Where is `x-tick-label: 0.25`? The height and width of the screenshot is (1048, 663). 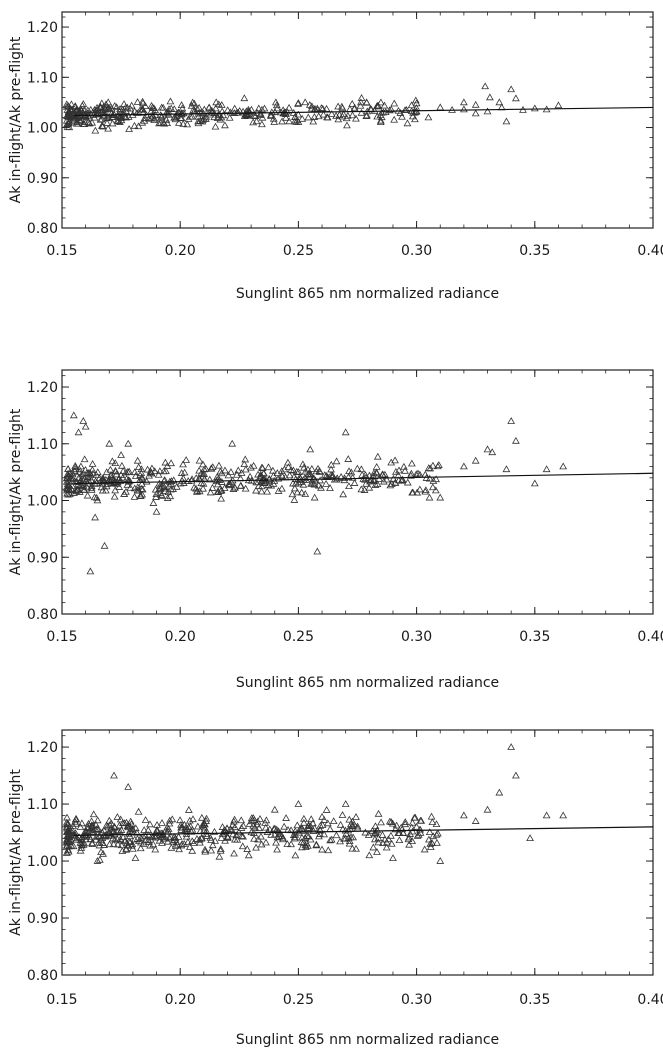 x-tick-label: 0.25 is located at coordinates (298, 1000).